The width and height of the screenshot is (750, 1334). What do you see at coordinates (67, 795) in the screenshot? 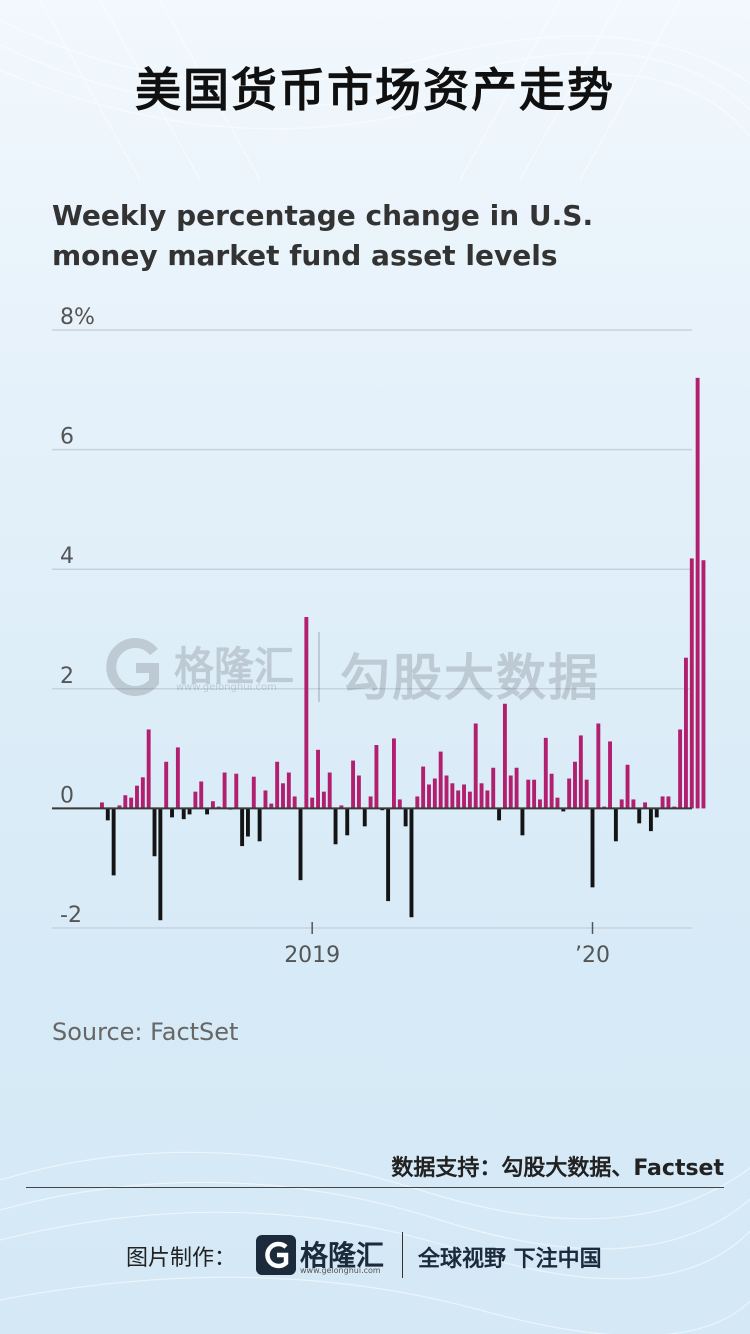
I see `y-tick-label: 0` at bounding box center [67, 795].